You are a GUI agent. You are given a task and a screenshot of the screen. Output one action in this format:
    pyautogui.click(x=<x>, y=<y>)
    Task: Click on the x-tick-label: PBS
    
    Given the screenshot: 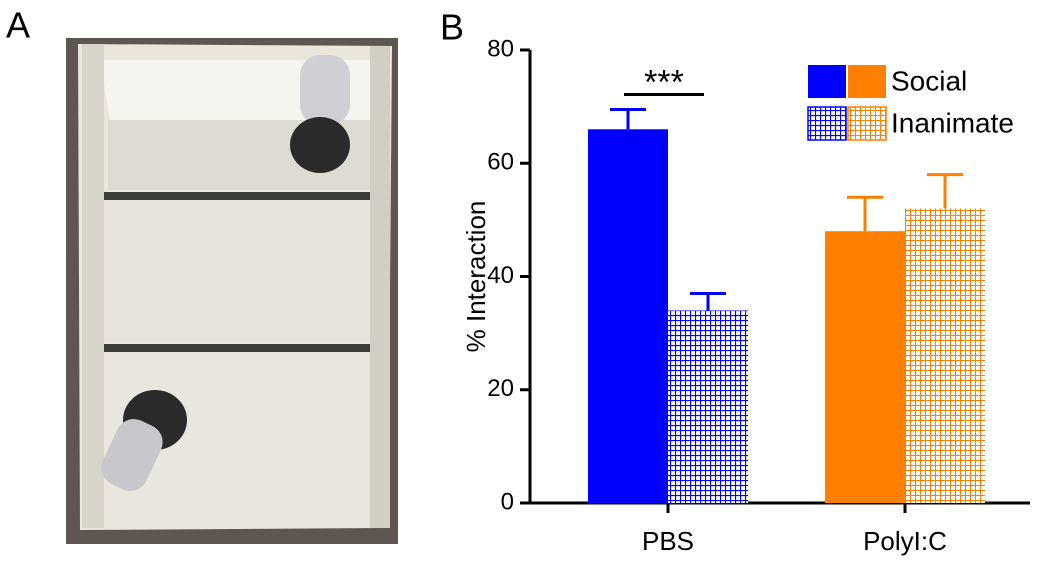 What is the action you would take?
    pyautogui.click(x=668, y=541)
    